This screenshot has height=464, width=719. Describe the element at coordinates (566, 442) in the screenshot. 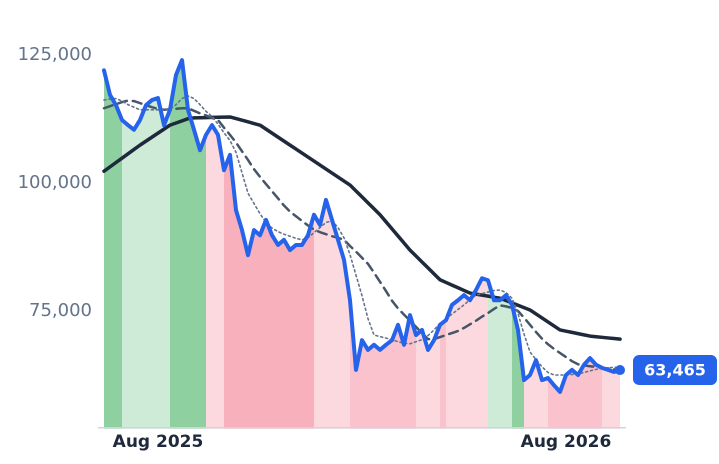

I see `x-tick-label: Aug 2026` at that location.